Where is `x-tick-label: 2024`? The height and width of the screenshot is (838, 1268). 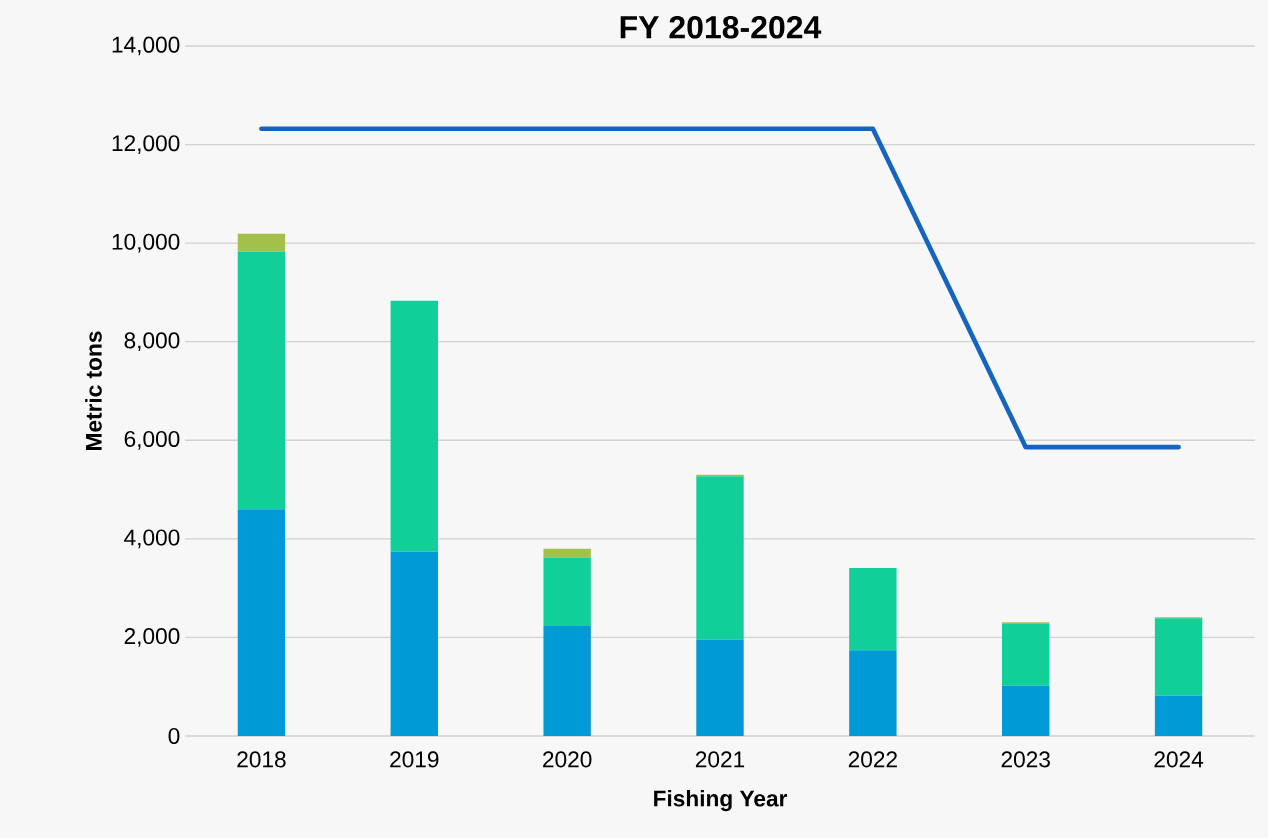 x-tick-label: 2024 is located at coordinates (1179, 759).